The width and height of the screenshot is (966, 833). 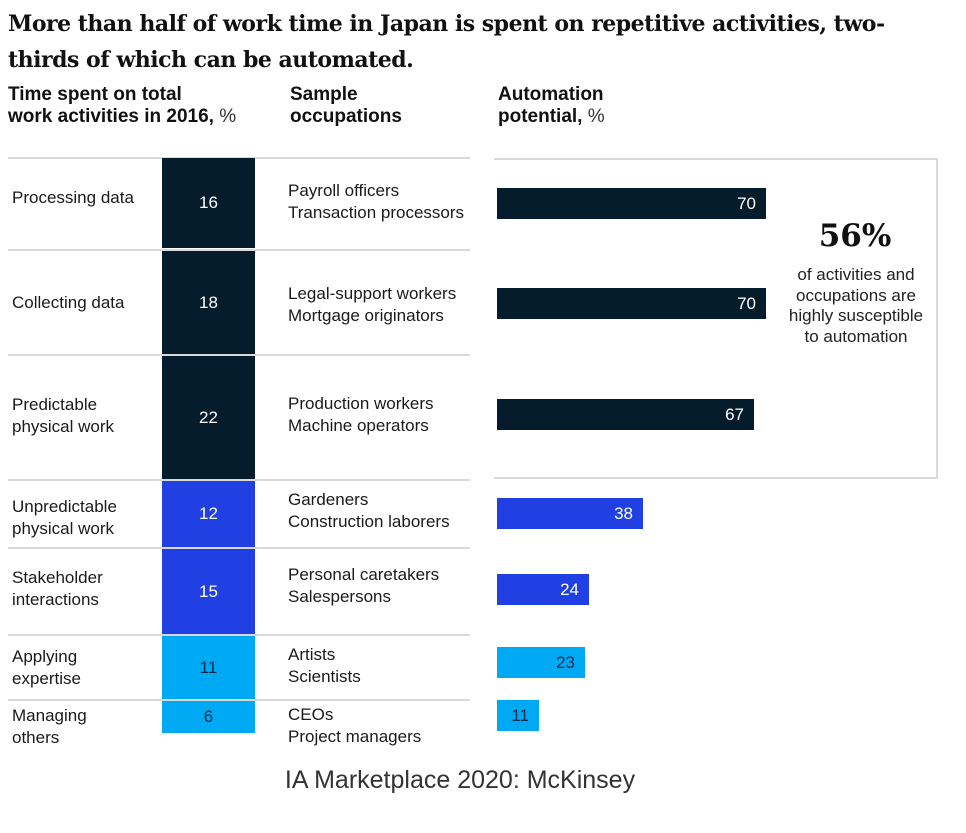 I want to click on time-block: 22, so click(x=208, y=417).